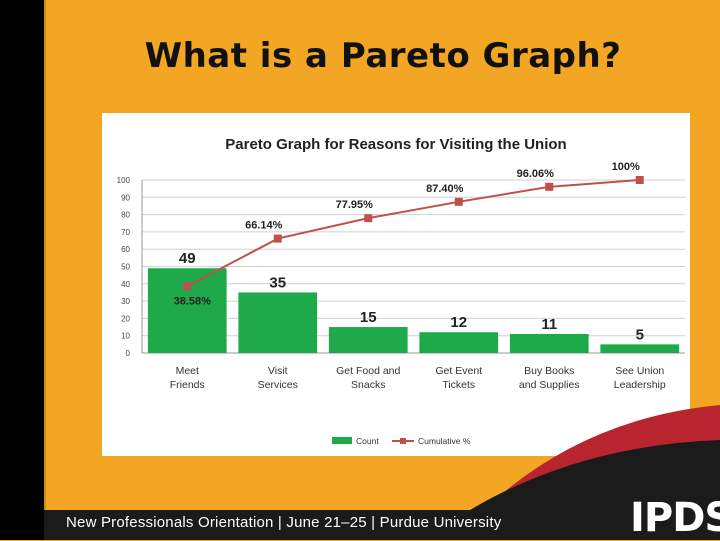 The image size is (720, 541). I want to click on x-category-label: Tickets, so click(458, 385).